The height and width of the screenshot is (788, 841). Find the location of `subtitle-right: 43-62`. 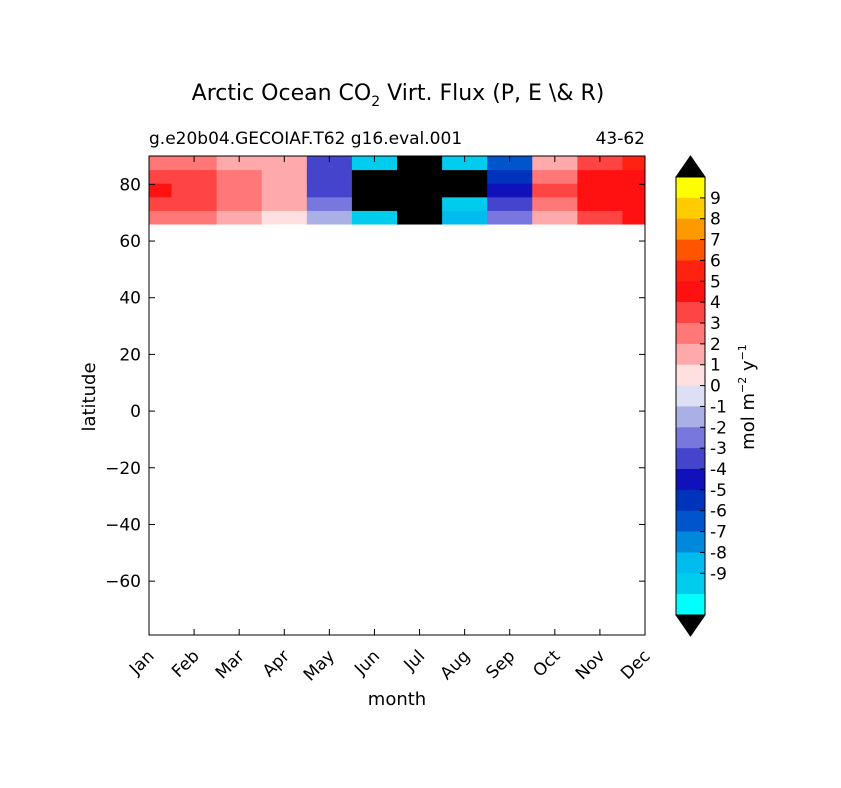

subtitle-right: 43-62 is located at coordinates (620, 139).